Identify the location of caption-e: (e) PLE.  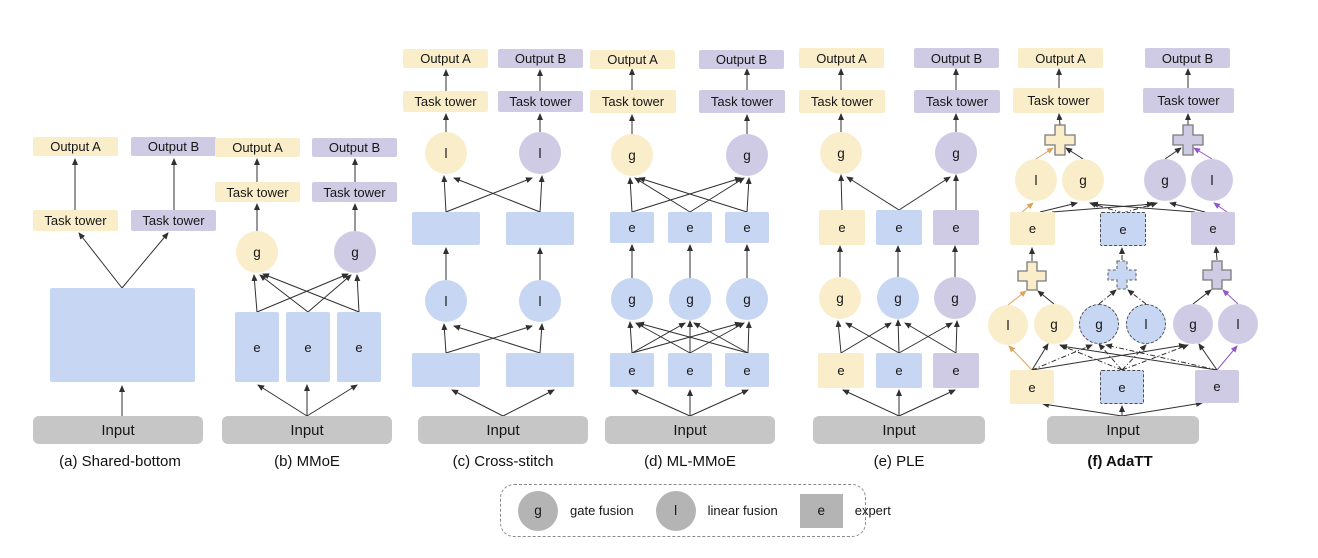
(899, 461).